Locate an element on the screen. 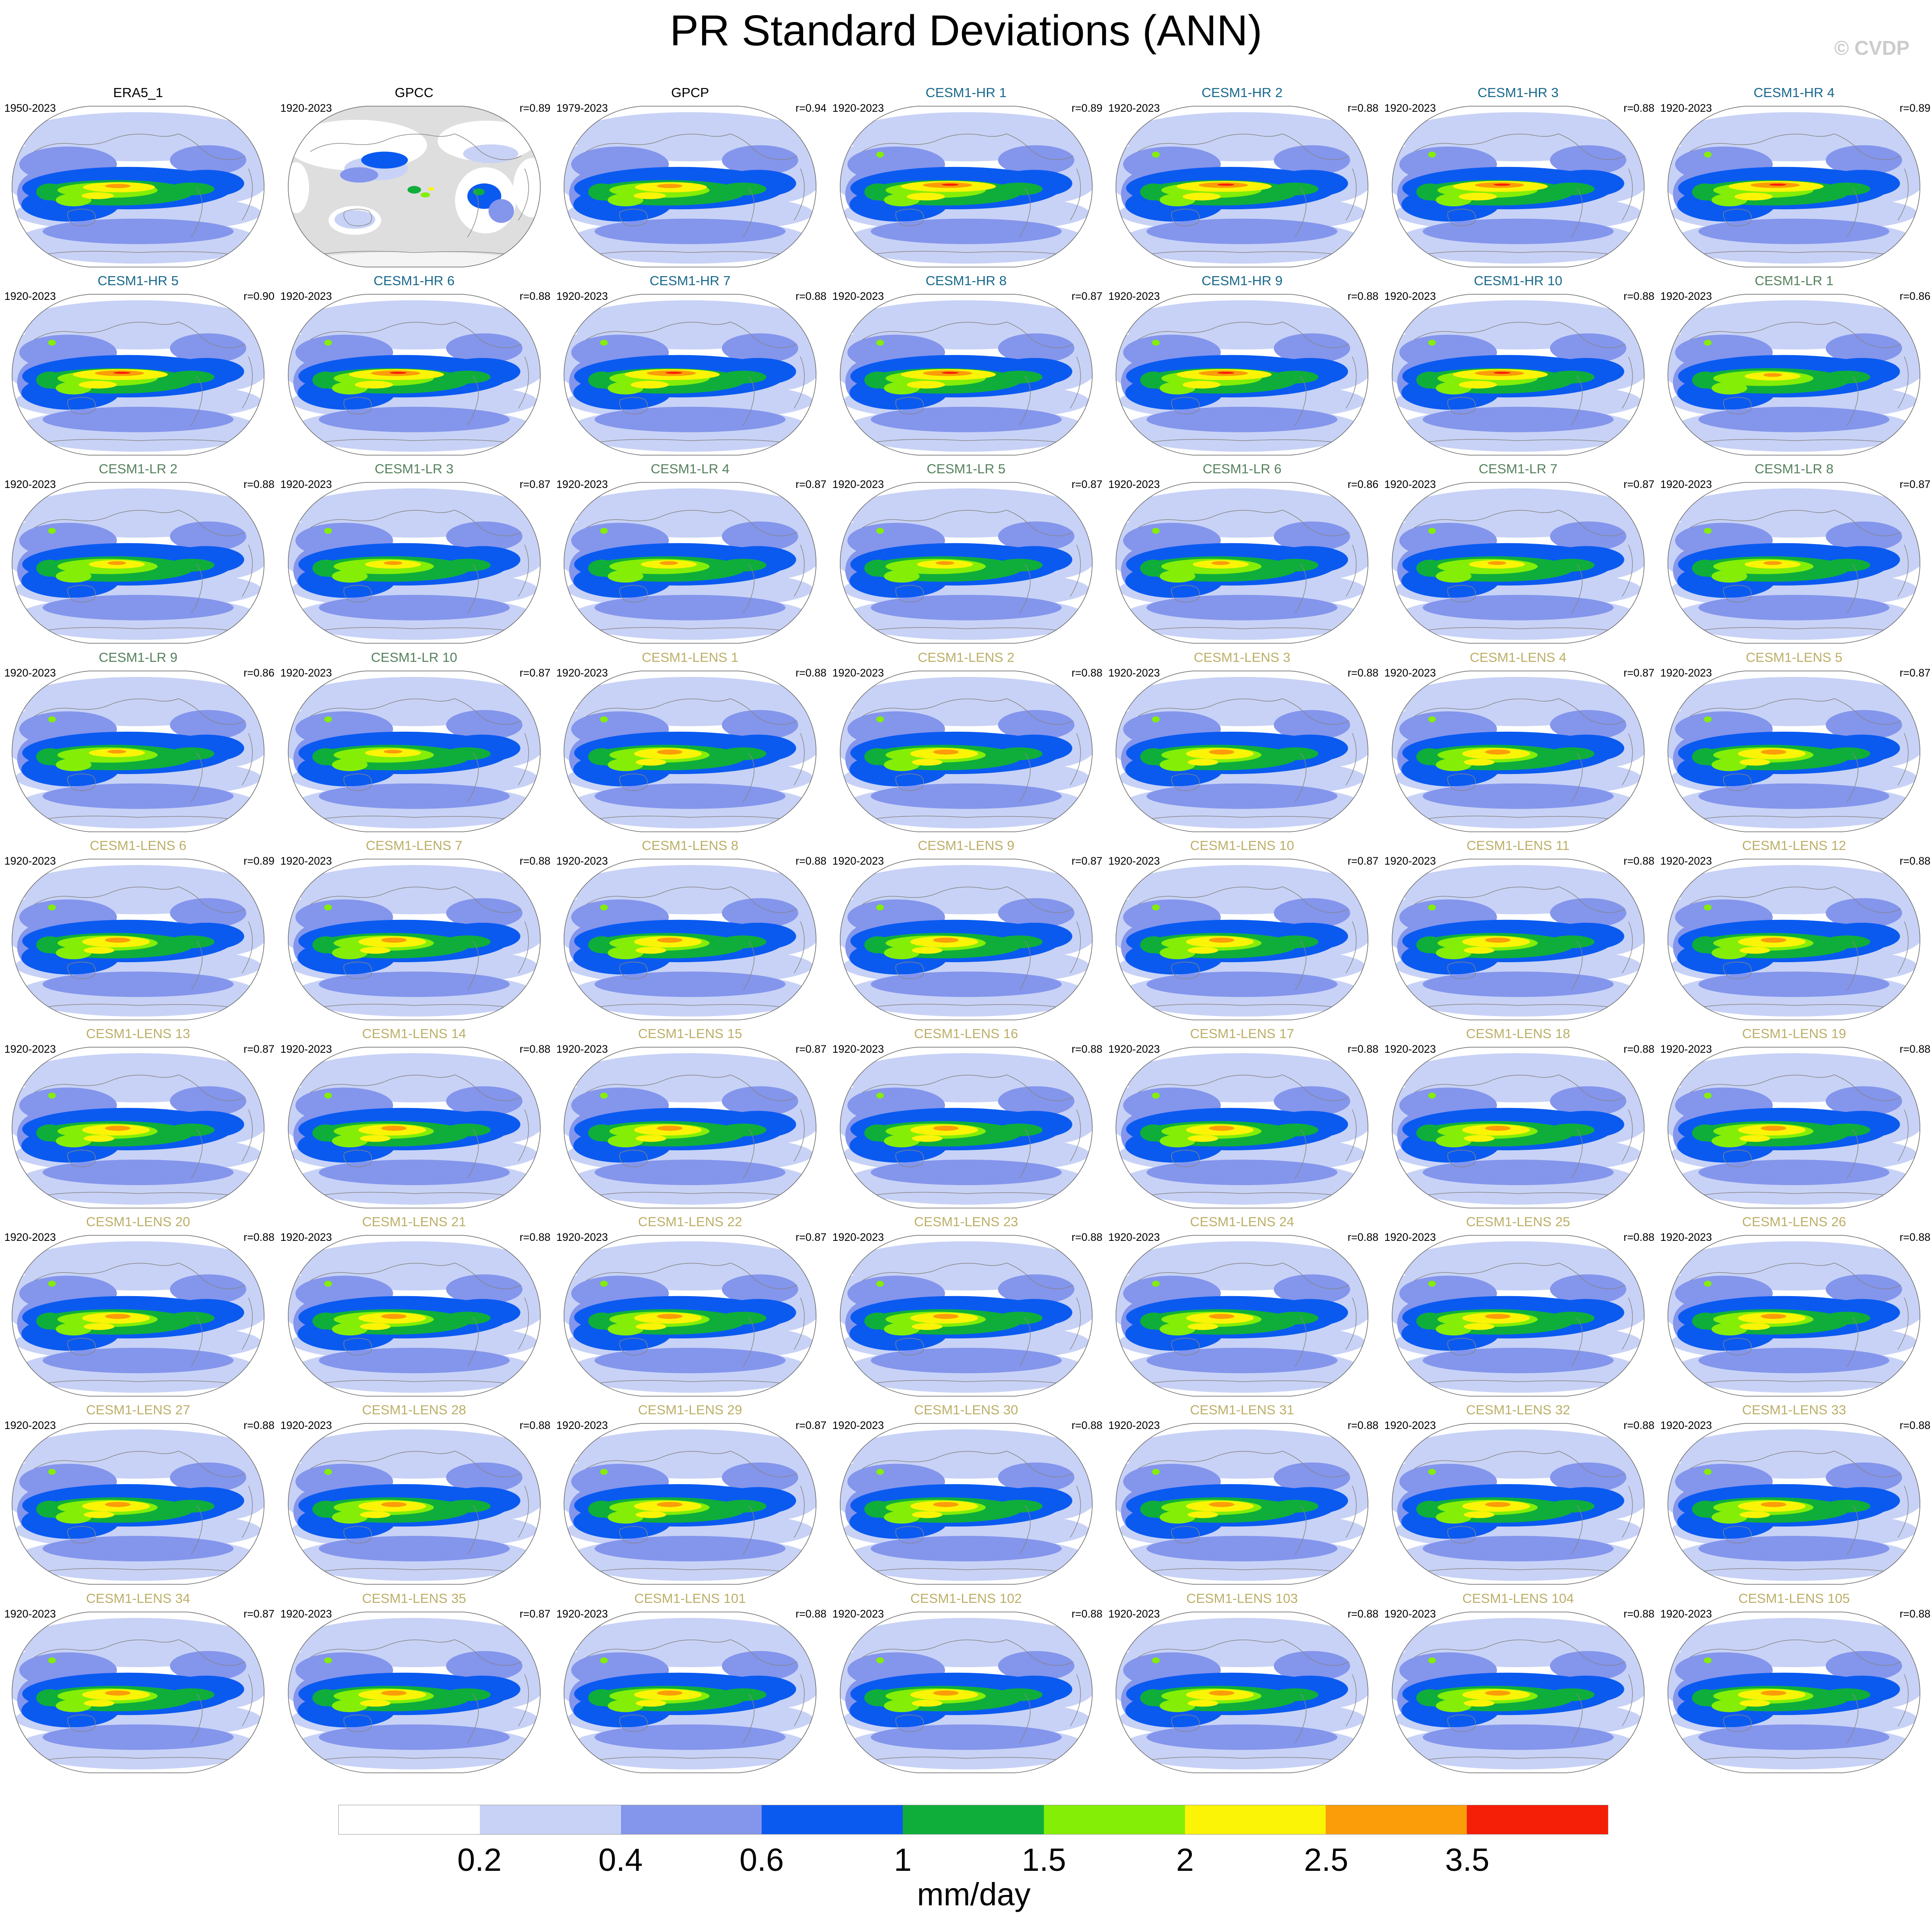  panel-title: CESM1-HR 7 is located at coordinates (690, 281).